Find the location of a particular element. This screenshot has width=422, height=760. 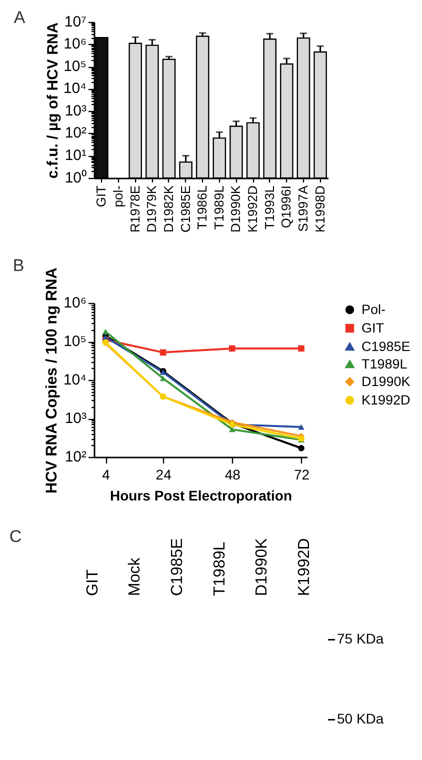

x-tick-label: K1998D is located at coordinates (320, 209).